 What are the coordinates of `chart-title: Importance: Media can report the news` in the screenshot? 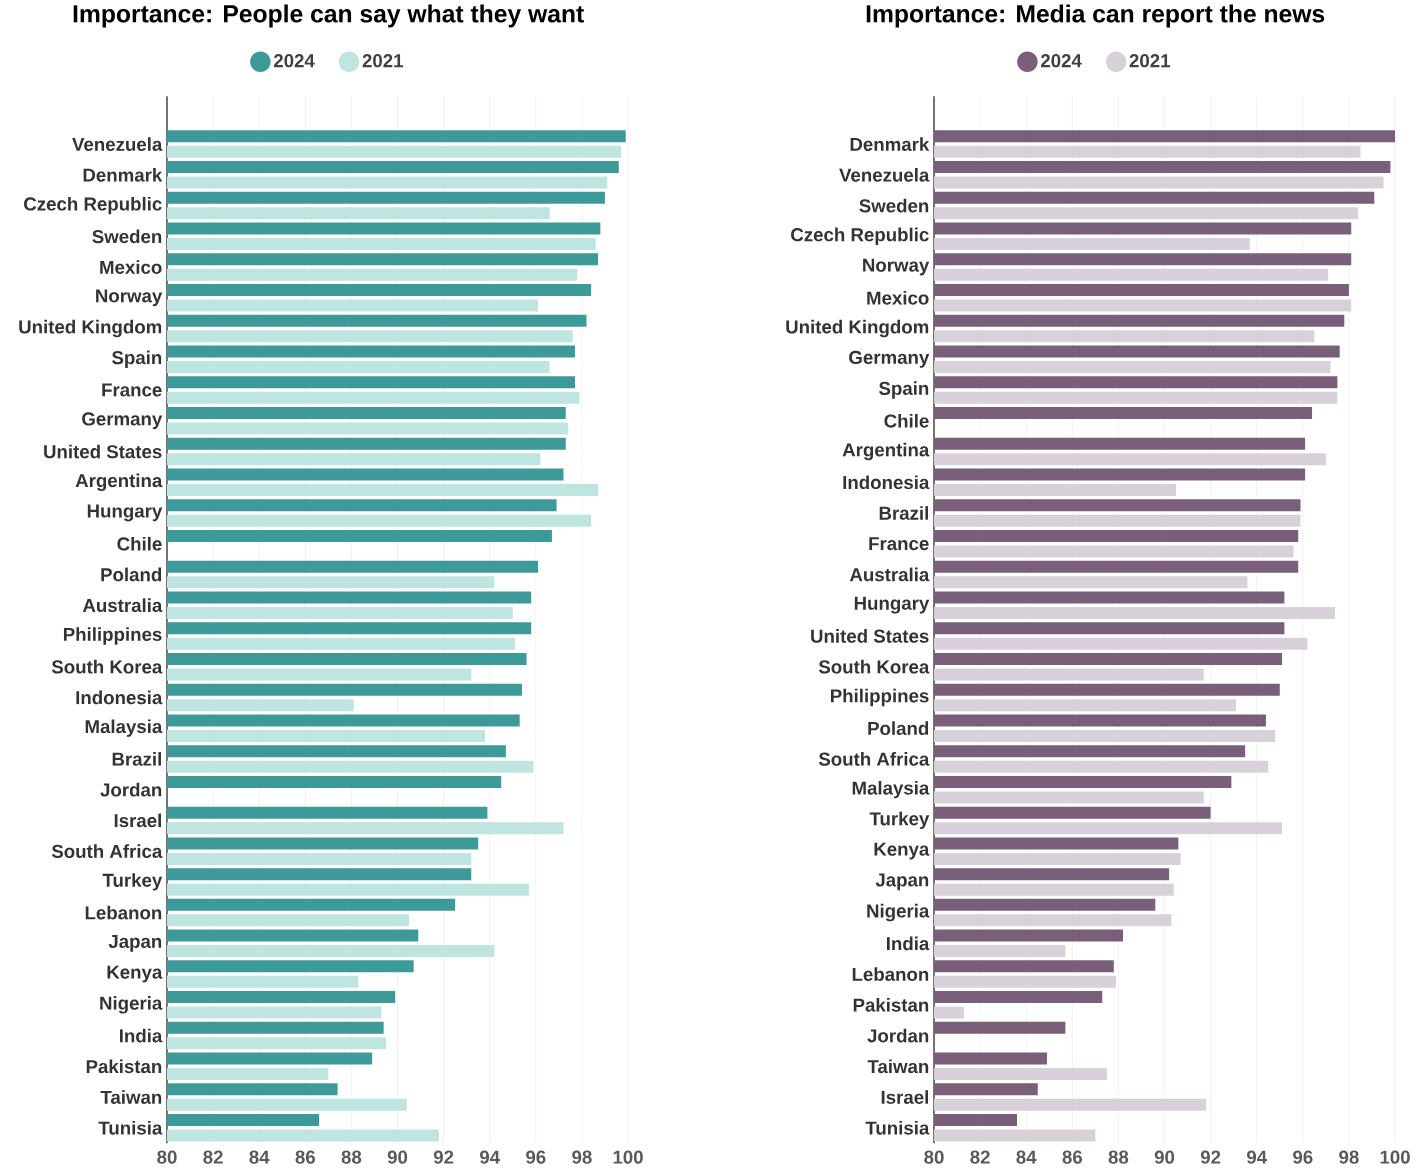 It's located at (1095, 16).